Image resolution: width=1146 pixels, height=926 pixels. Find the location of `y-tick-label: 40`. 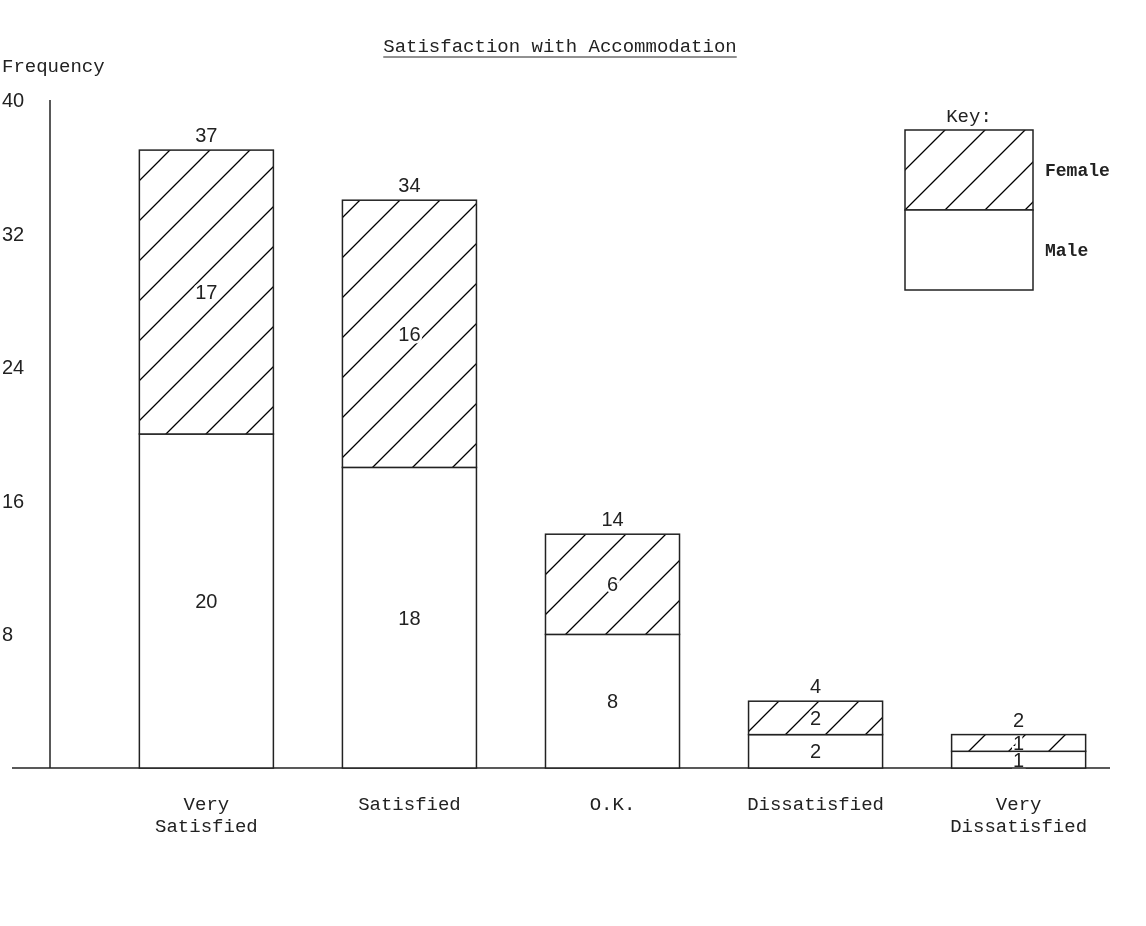

y-tick-label: 40 is located at coordinates (13, 100).